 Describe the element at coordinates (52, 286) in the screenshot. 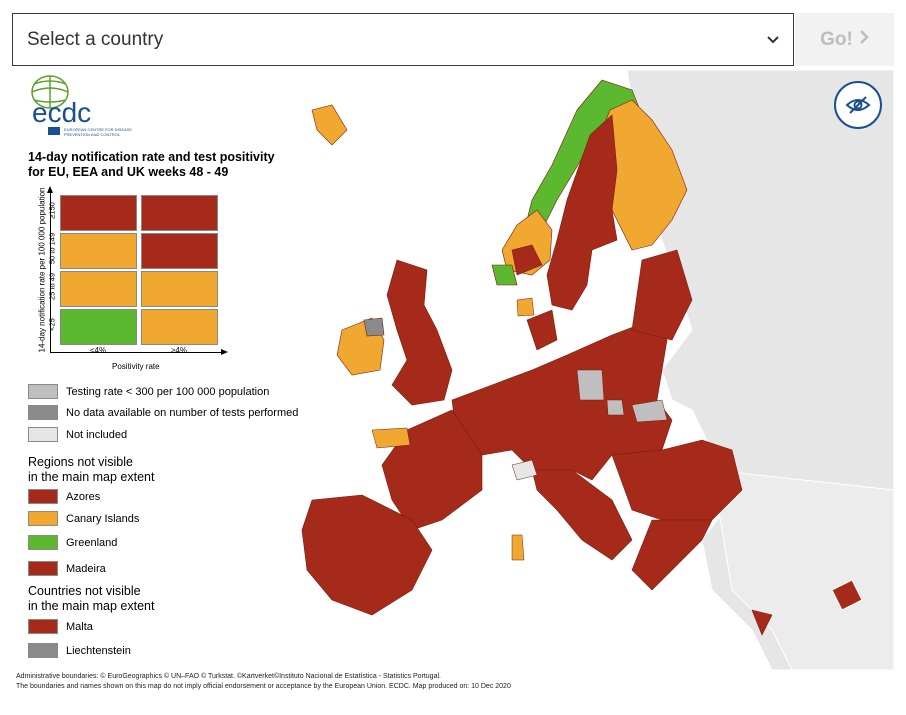

I see `y-tick: 25 to 49` at that location.